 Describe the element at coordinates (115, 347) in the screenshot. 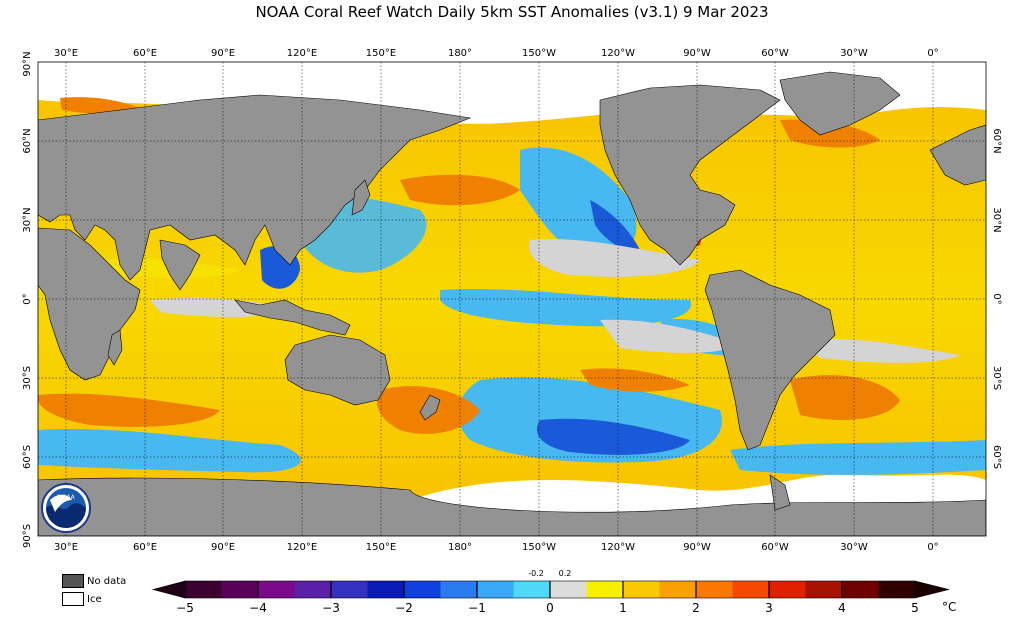

I see `madagascar-land` at that location.